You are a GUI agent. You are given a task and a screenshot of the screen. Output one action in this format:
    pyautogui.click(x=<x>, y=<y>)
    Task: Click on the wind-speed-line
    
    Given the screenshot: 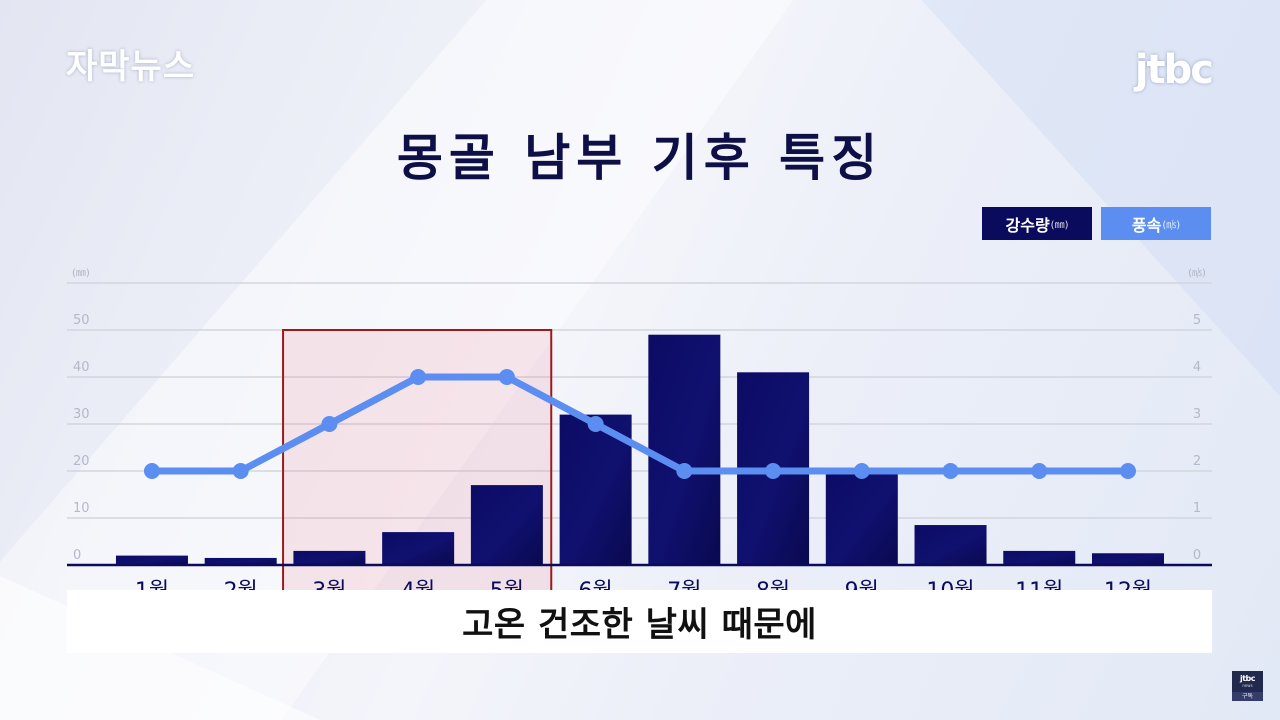 What is the action you would take?
    pyautogui.click(x=640, y=424)
    